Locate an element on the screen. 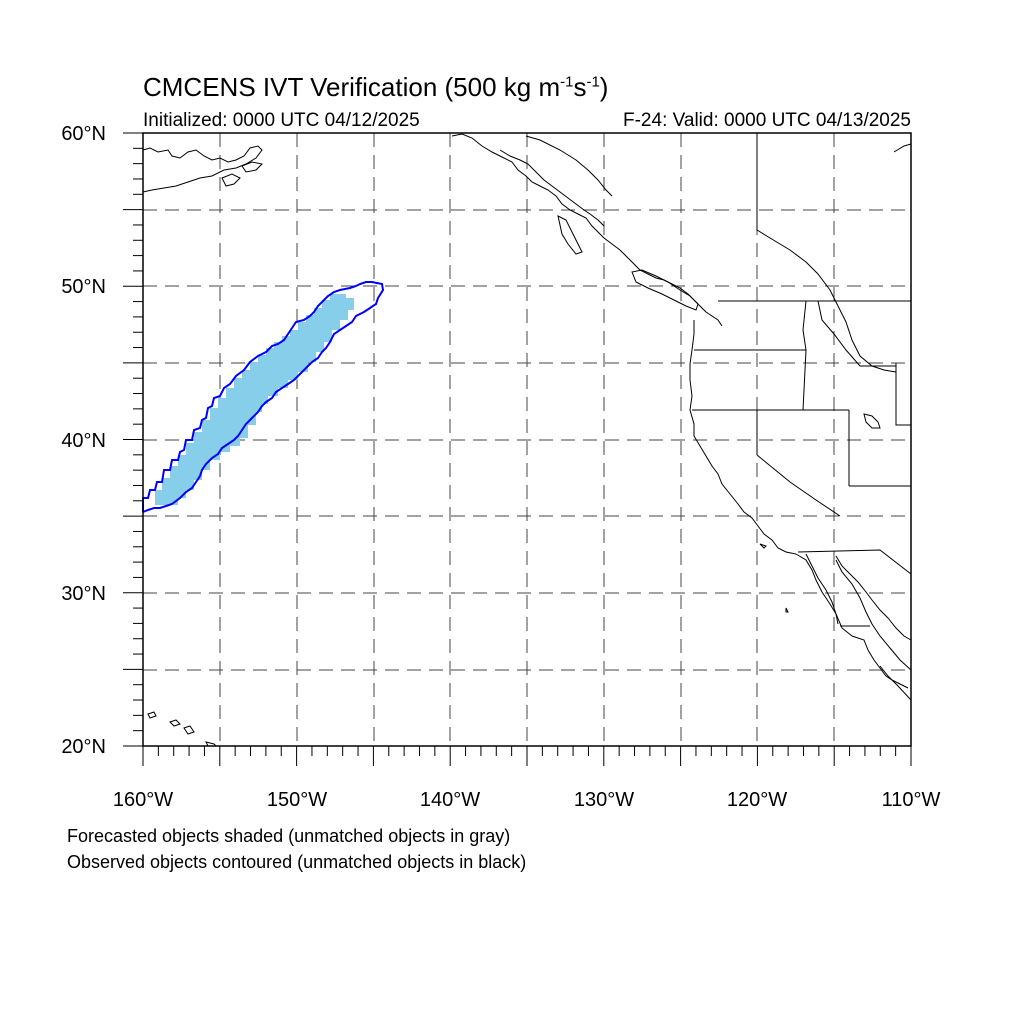 The height and width of the screenshot is (1024, 1024). x-tick-label: 140°W is located at coordinates (450, 800).